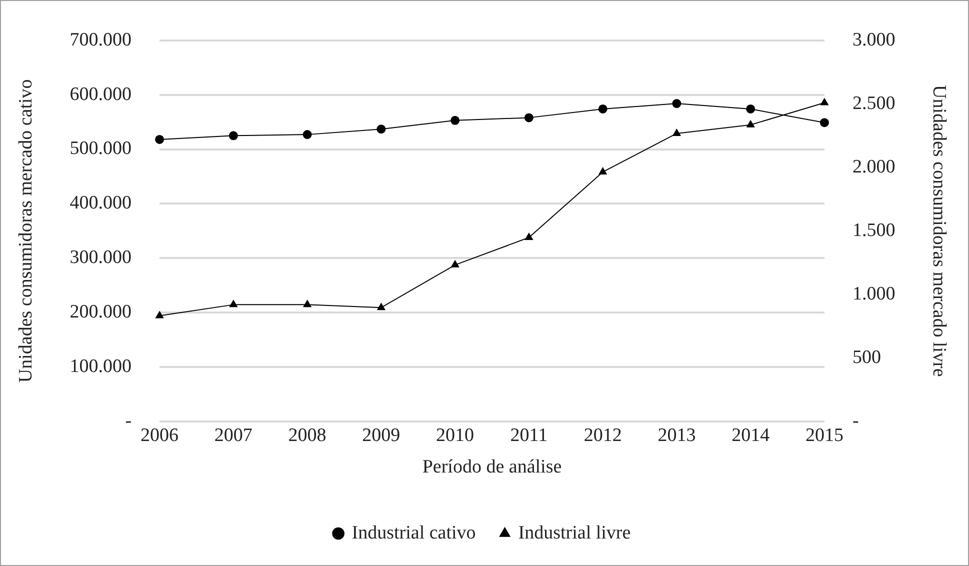 Image resolution: width=969 pixels, height=566 pixels. I want to click on x-tick-label: 2011, so click(529, 435).